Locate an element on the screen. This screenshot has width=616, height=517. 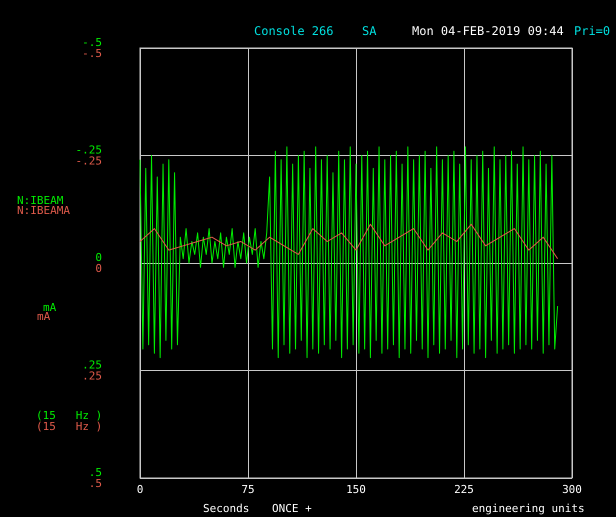
text: N:IBEAMA is located at coordinates (43, 210).